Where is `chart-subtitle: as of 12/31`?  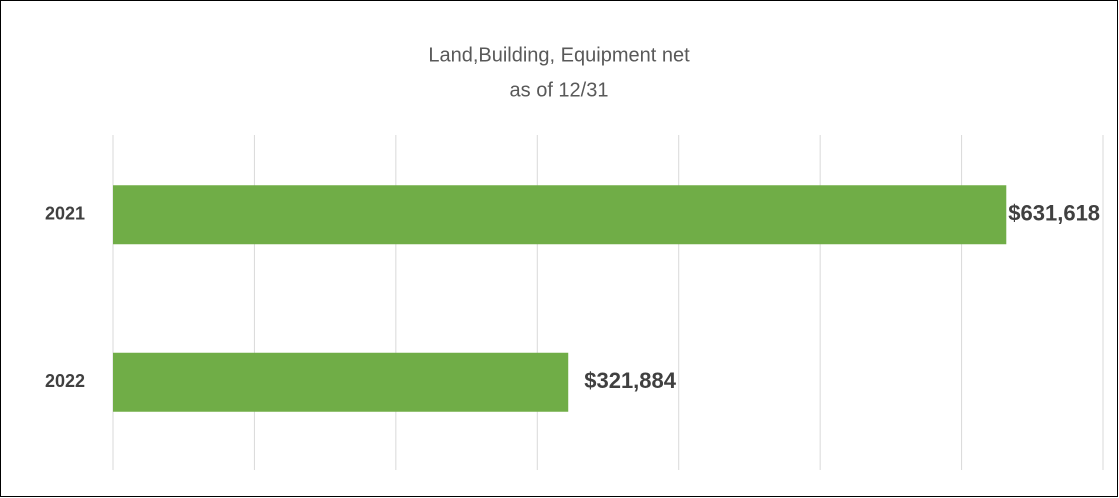 chart-subtitle: as of 12/31 is located at coordinates (559, 90).